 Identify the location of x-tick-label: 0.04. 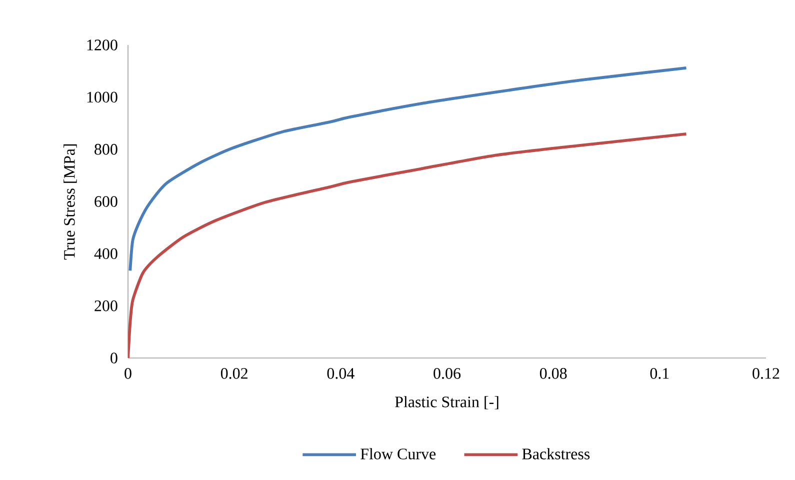
(340, 373).